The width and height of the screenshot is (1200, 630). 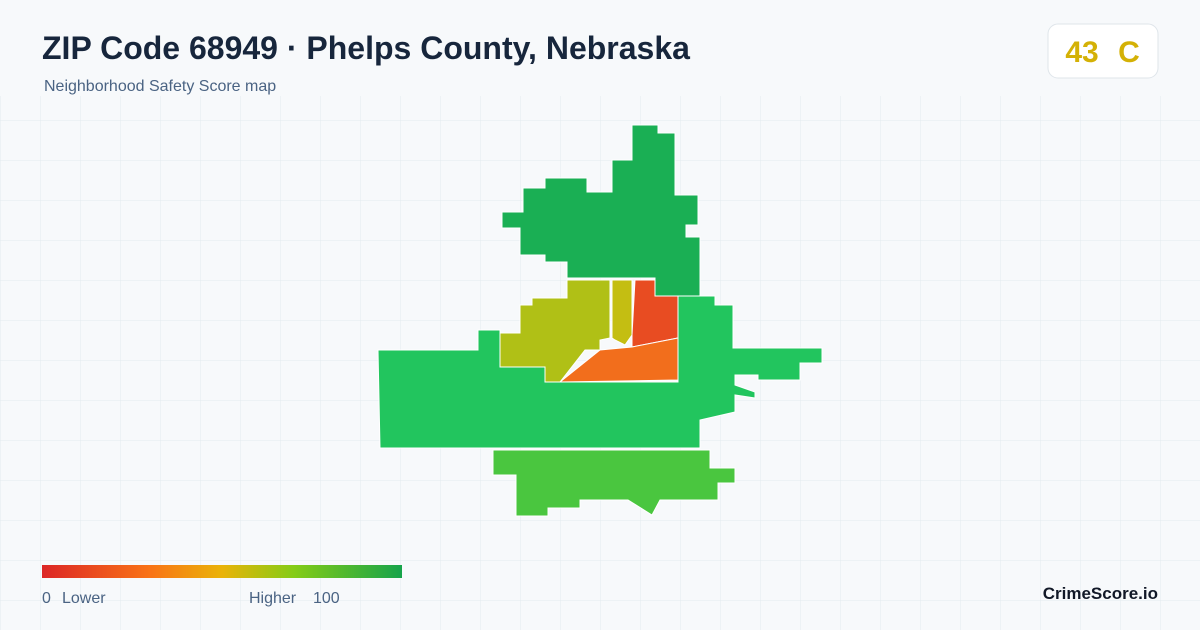 What do you see at coordinates (273, 598) in the screenshot?
I see `legend-max-label: Higher` at bounding box center [273, 598].